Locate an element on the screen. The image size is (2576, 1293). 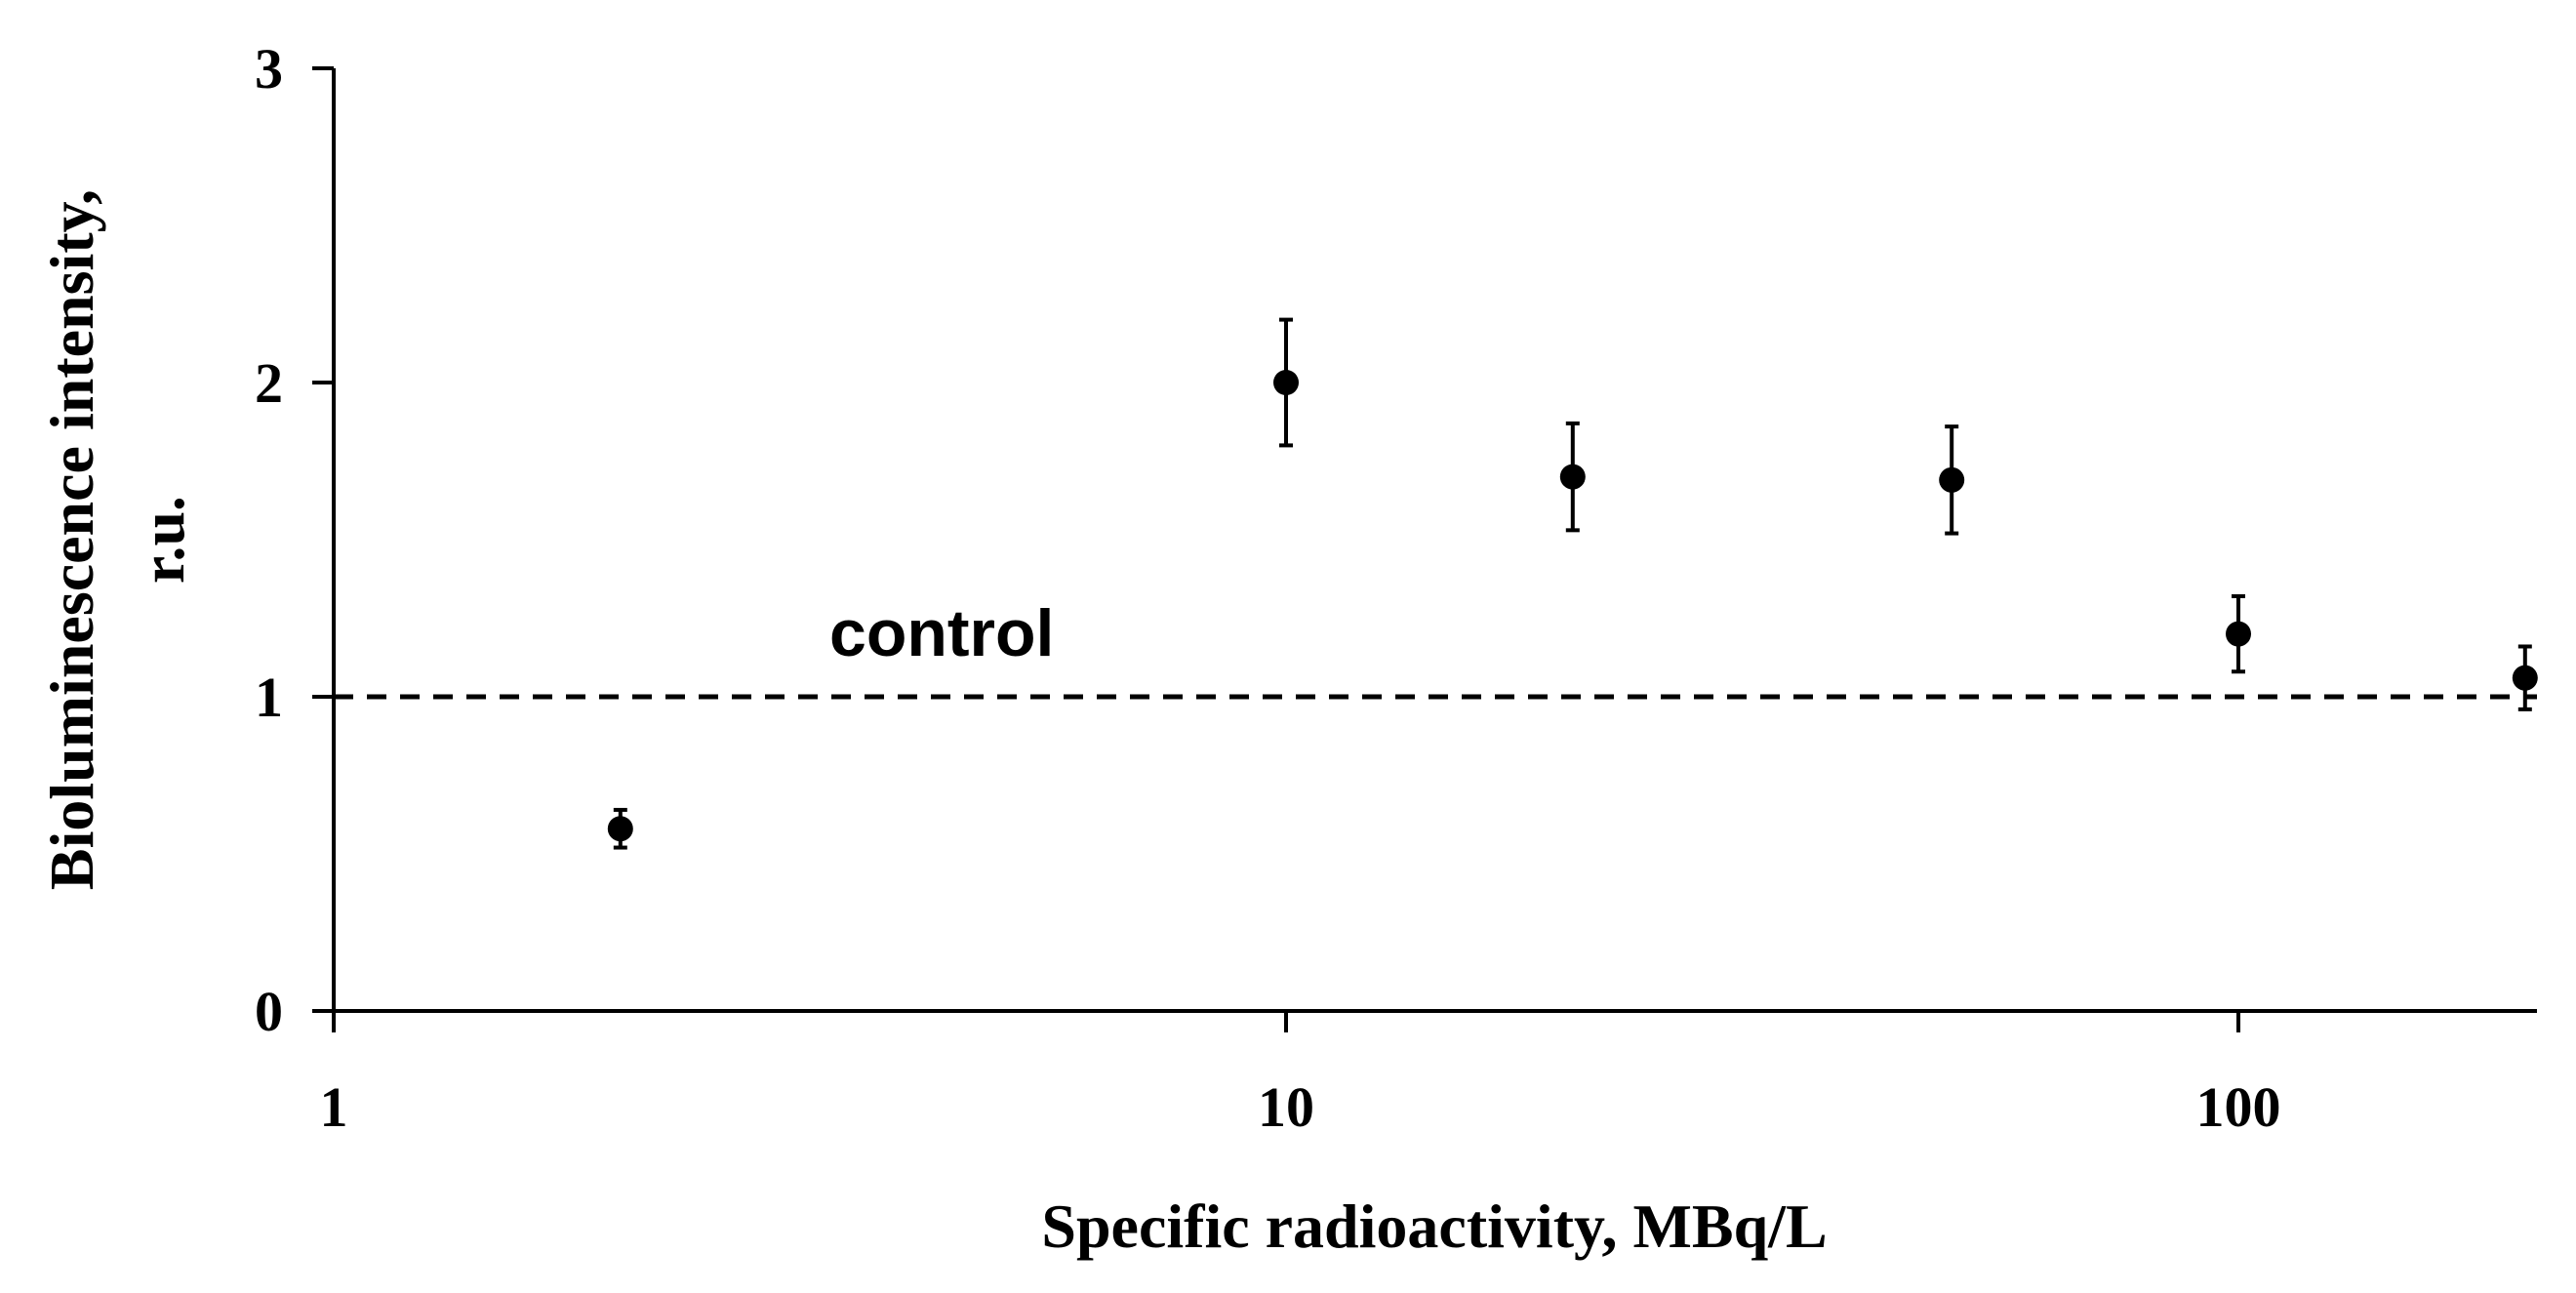
y-tick-label-3: 3 is located at coordinates (269, 69).